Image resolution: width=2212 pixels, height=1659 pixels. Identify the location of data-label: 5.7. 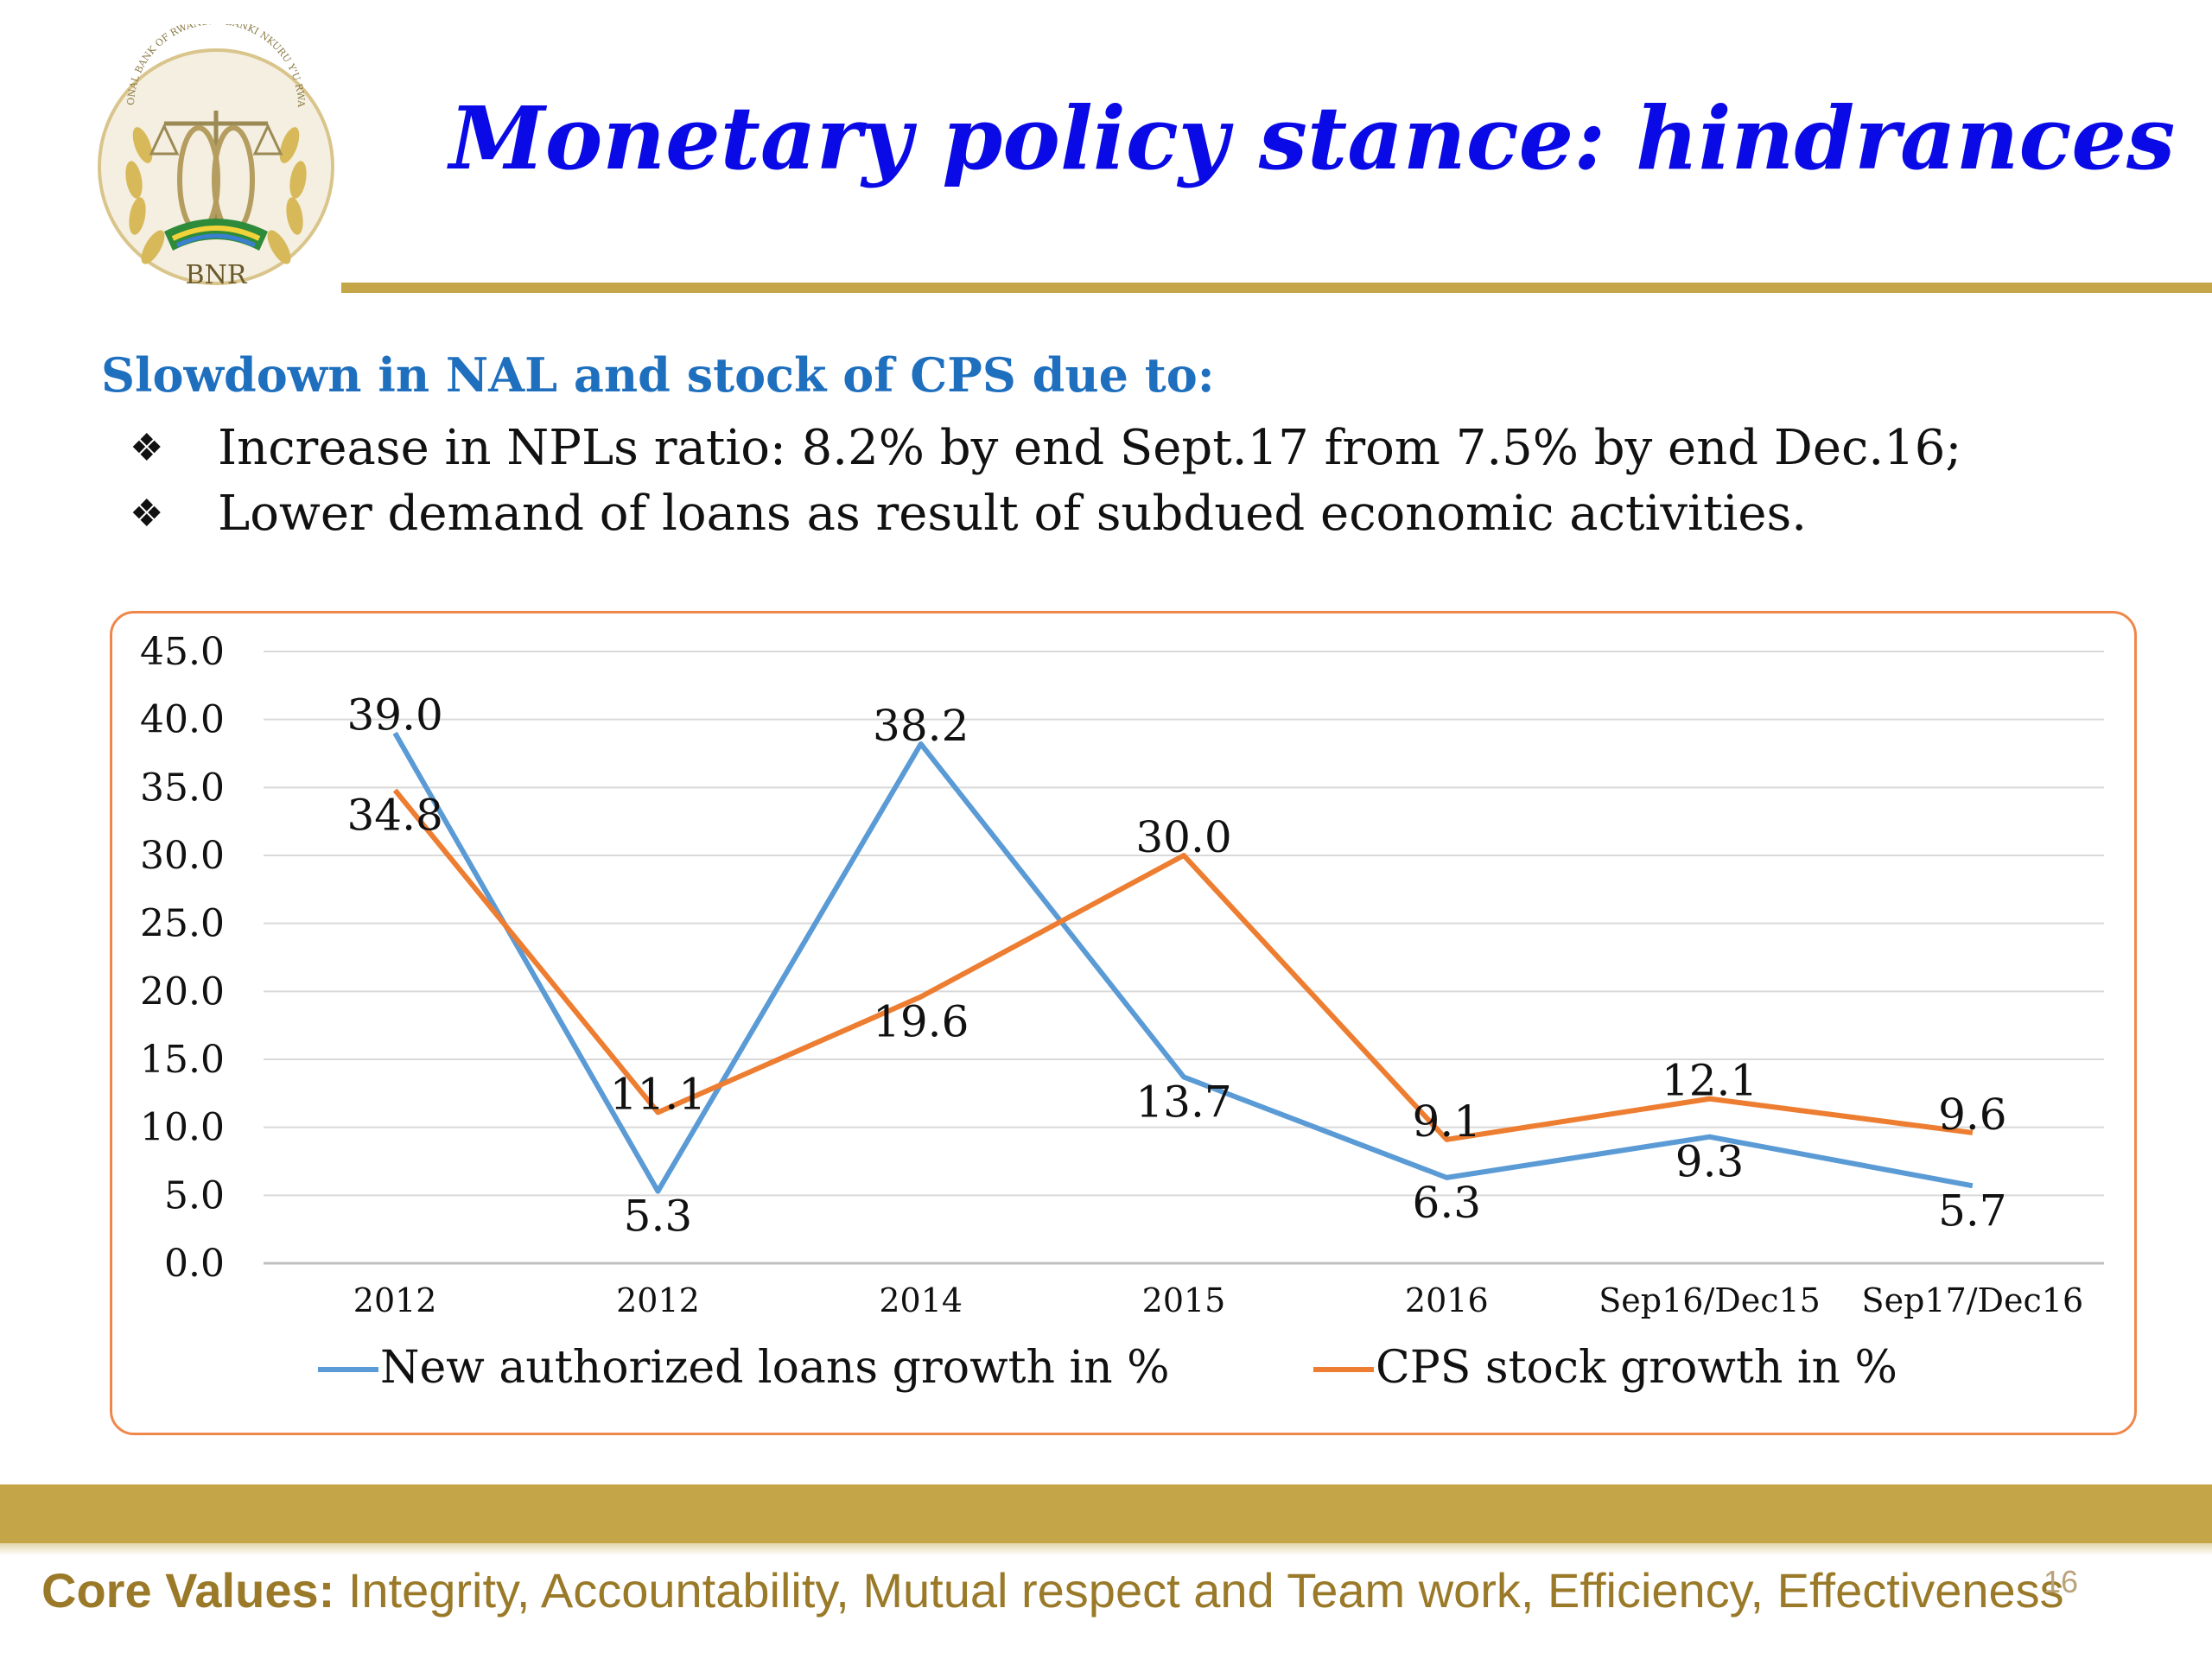
(1972, 1210).